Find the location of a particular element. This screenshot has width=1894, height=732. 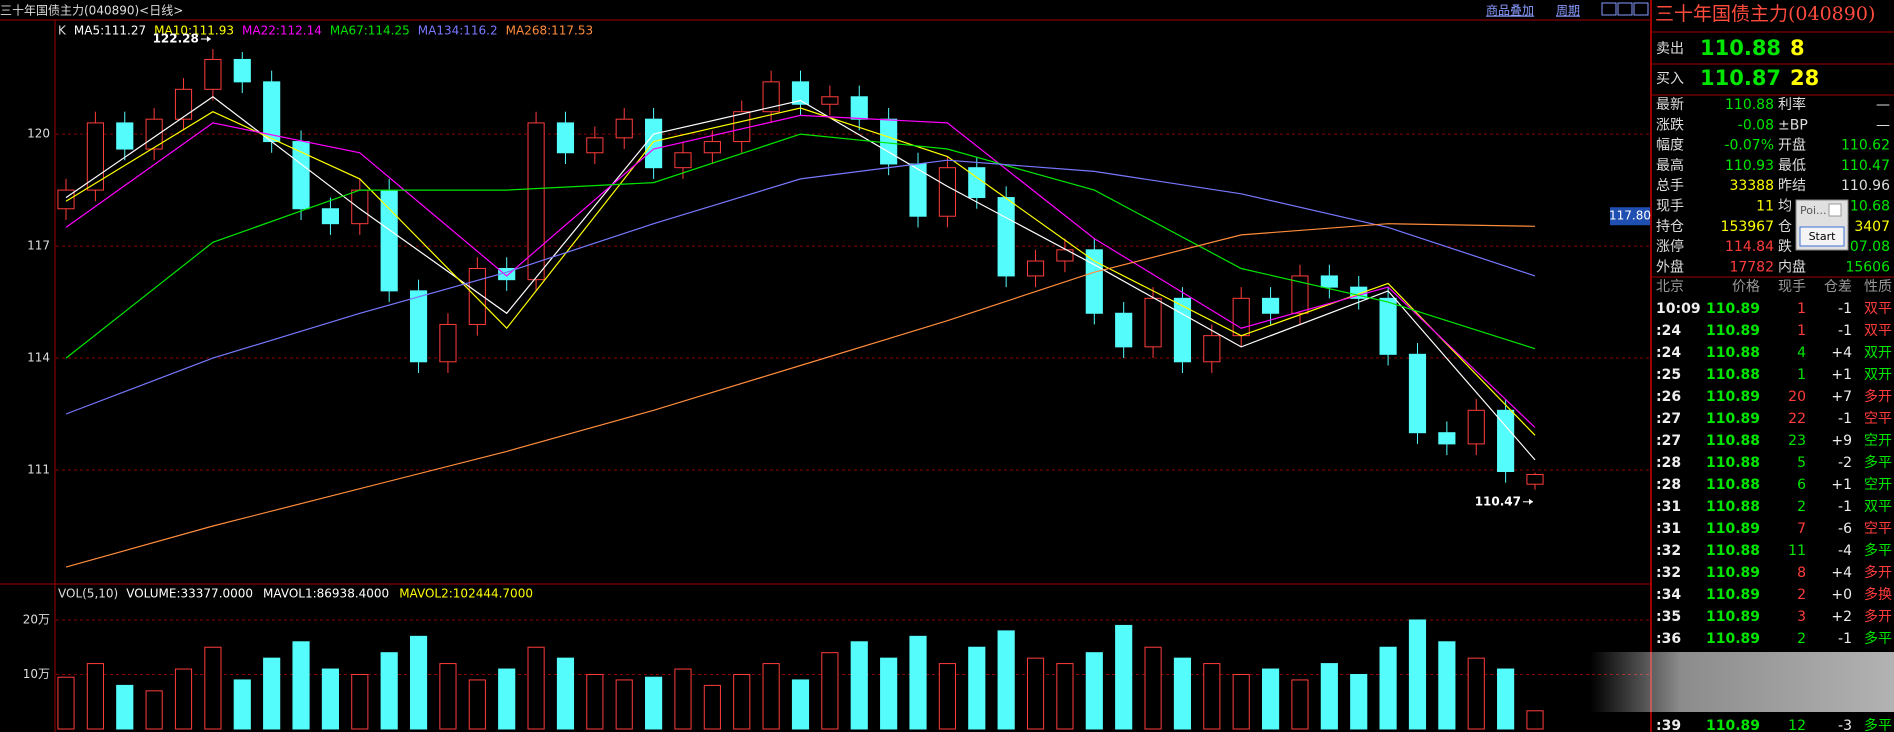

volume-stat-value: 86938.4000 is located at coordinates (353, 594).